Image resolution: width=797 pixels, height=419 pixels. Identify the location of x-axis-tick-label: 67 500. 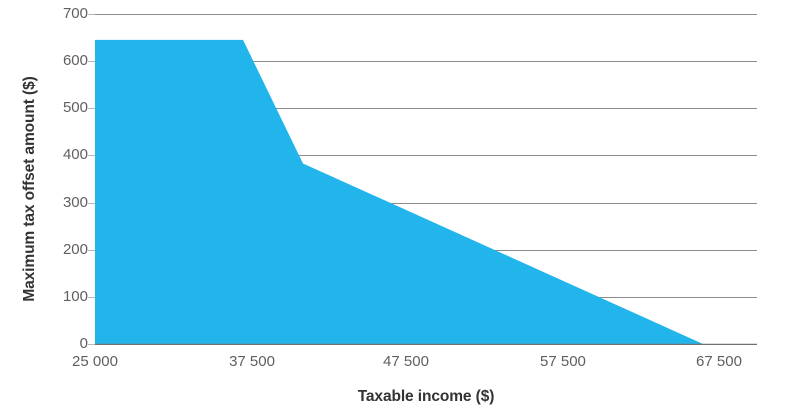
(719, 361).